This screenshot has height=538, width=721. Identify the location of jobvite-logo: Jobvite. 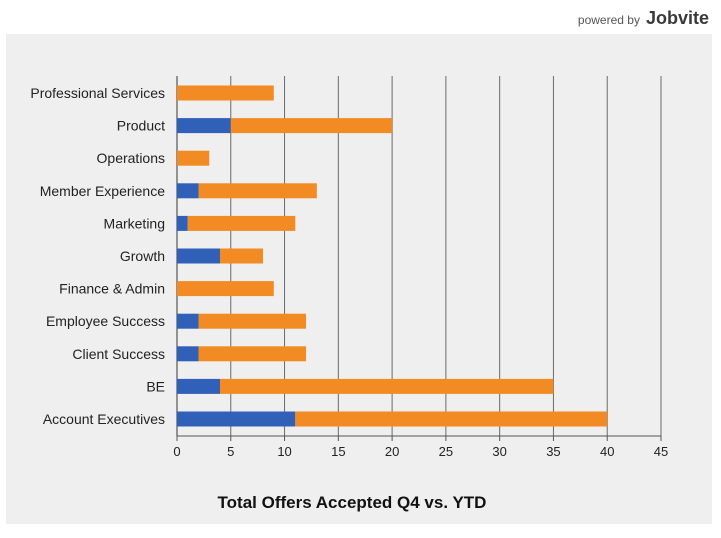
(677, 18).